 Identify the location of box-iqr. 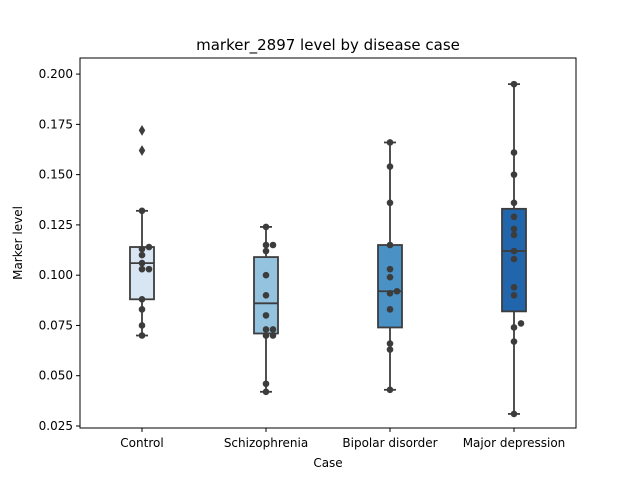
(390, 286).